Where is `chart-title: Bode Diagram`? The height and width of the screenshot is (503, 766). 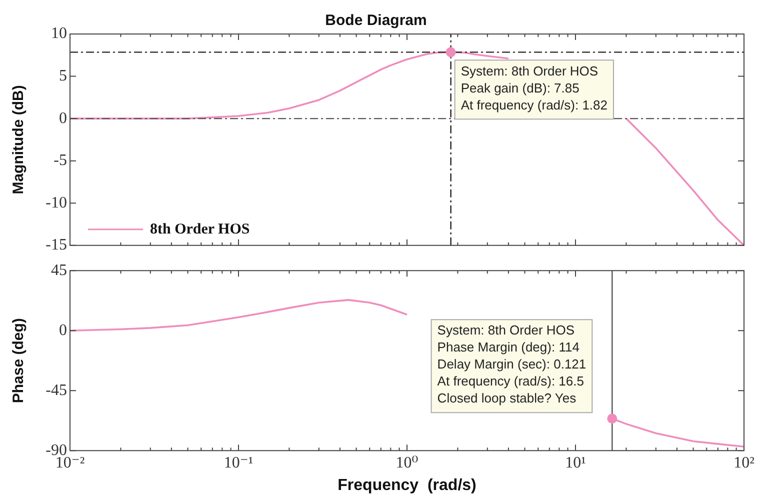 chart-title: Bode Diagram is located at coordinates (376, 21).